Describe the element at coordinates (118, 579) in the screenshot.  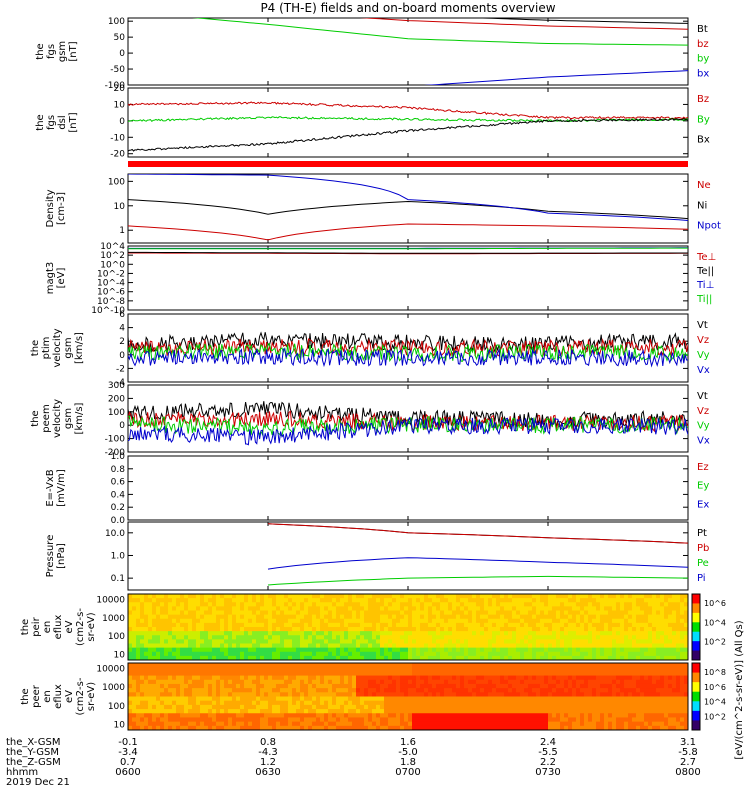
I see `y-tick-label: 0.1` at that location.